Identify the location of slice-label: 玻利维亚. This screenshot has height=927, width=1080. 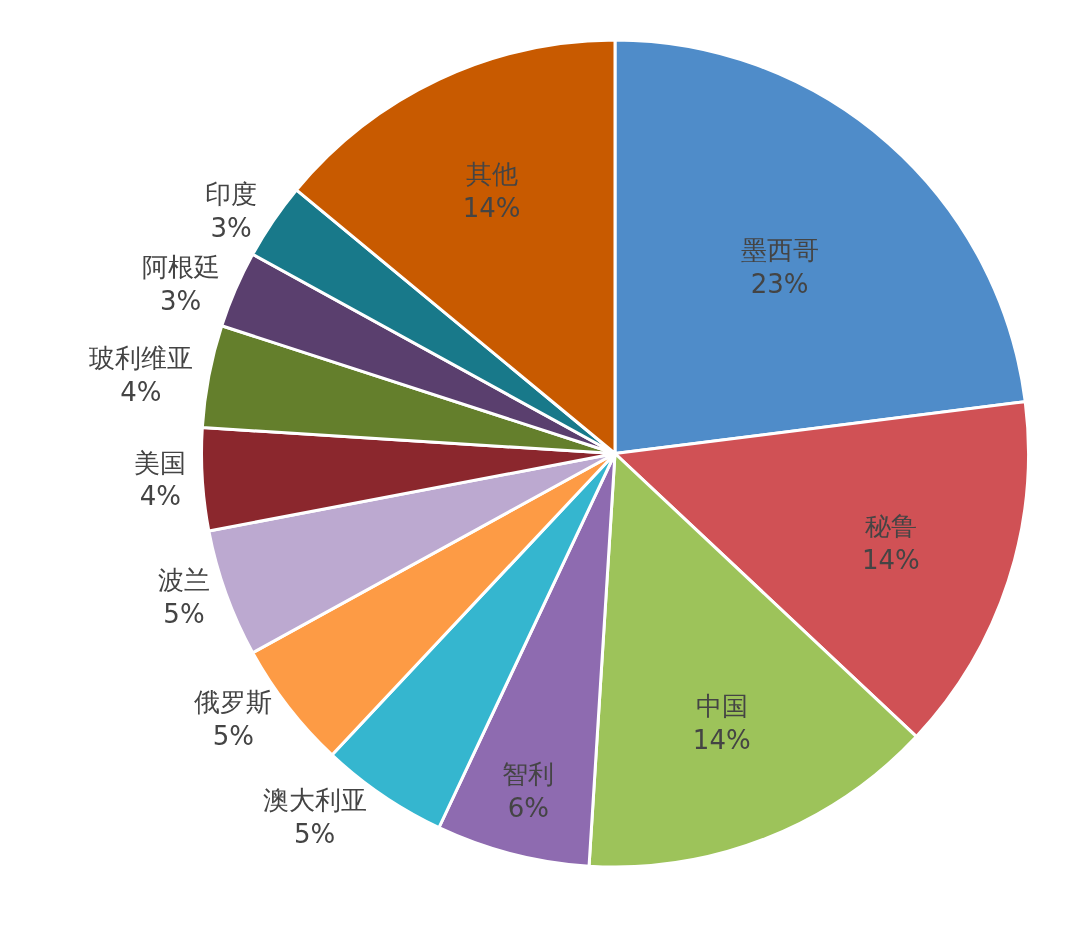
(140, 358).